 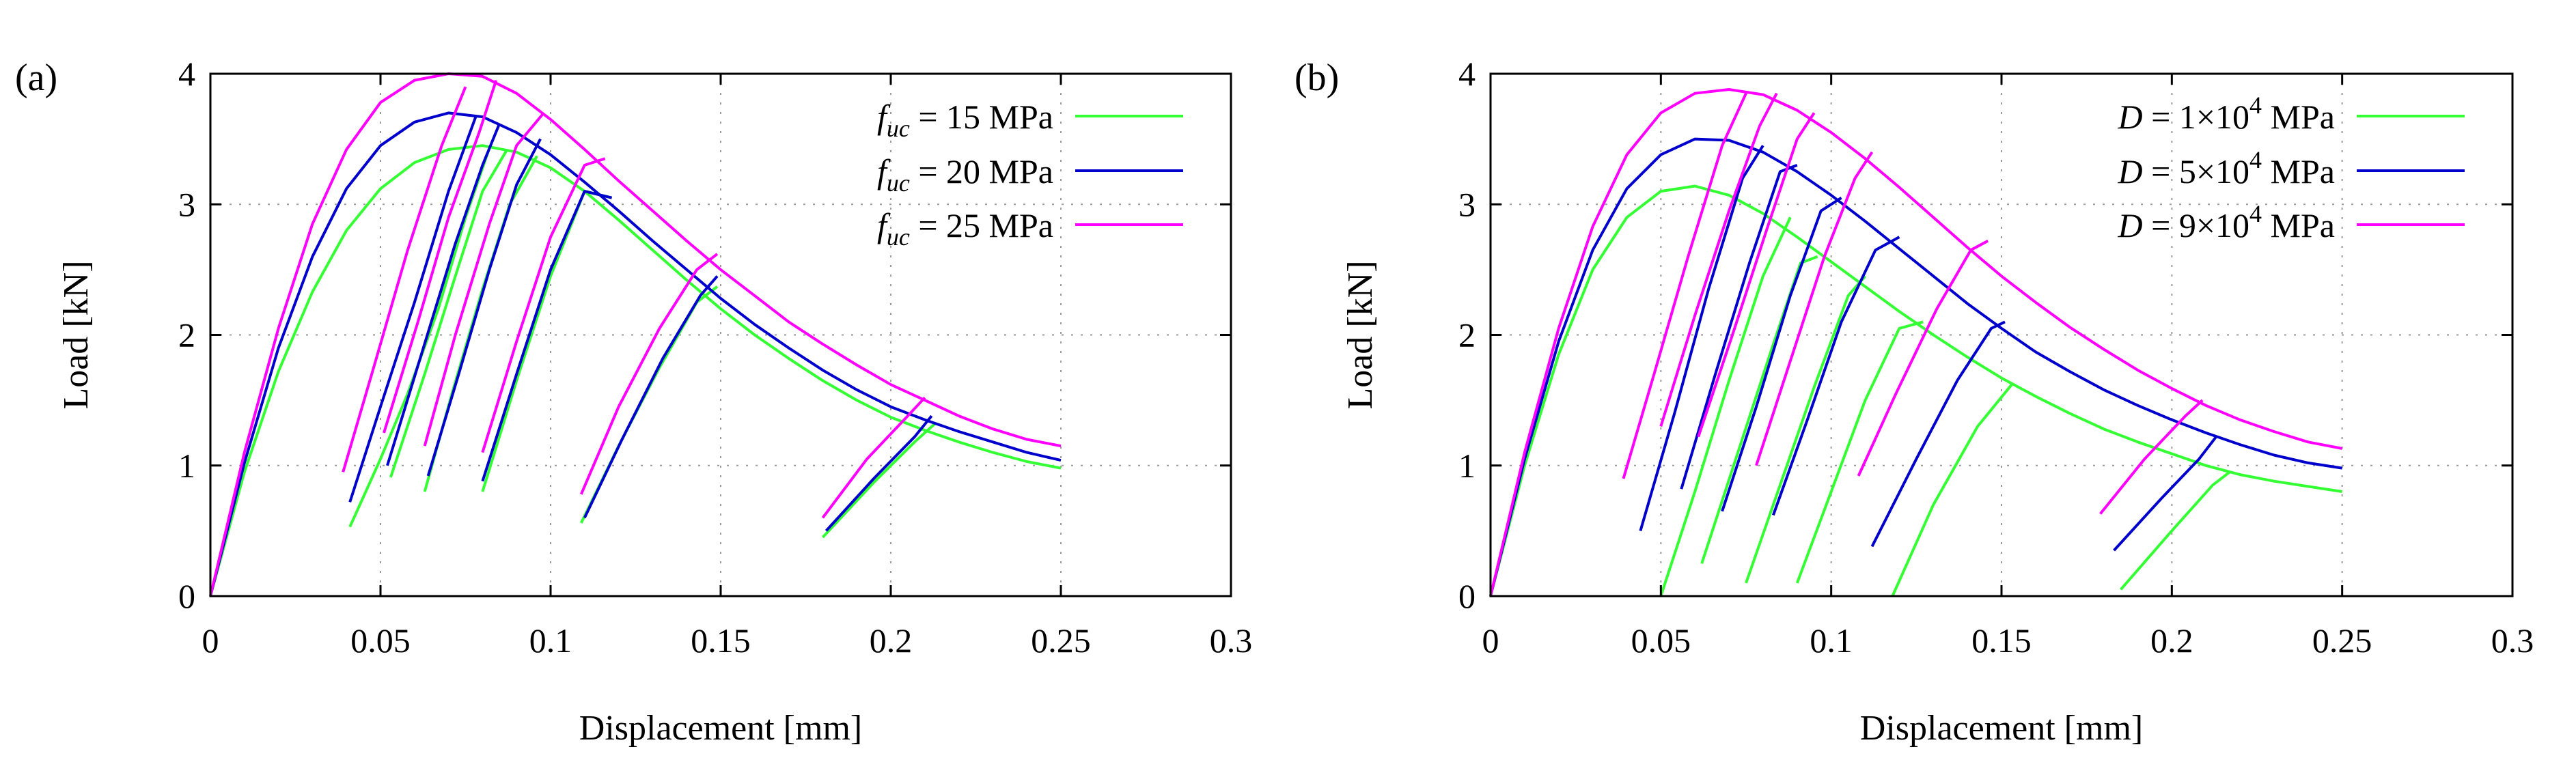 What do you see at coordinates (2342, 640) in the screenshot?
I see `x-tick-label: 0.25` at bounding box center [2342, 640].